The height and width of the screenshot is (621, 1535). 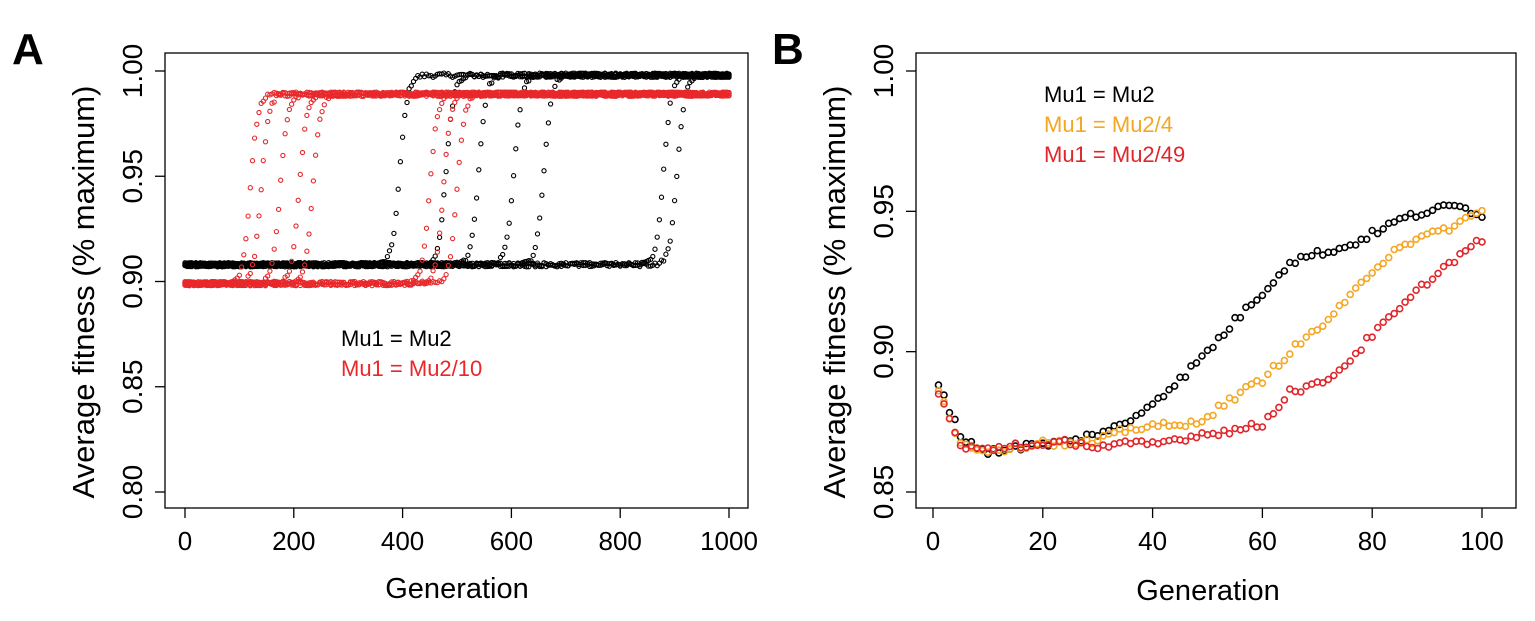 I want to click on panel-b-ytick-label: 0.95, so click(x=883, y=211).